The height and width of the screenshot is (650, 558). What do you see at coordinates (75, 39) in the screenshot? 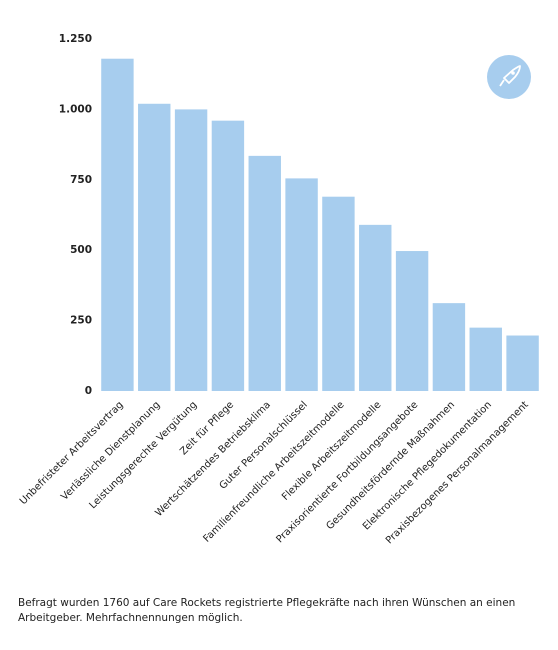
I see `y-tick-label: 1.250` at bounding box center [75, 39].